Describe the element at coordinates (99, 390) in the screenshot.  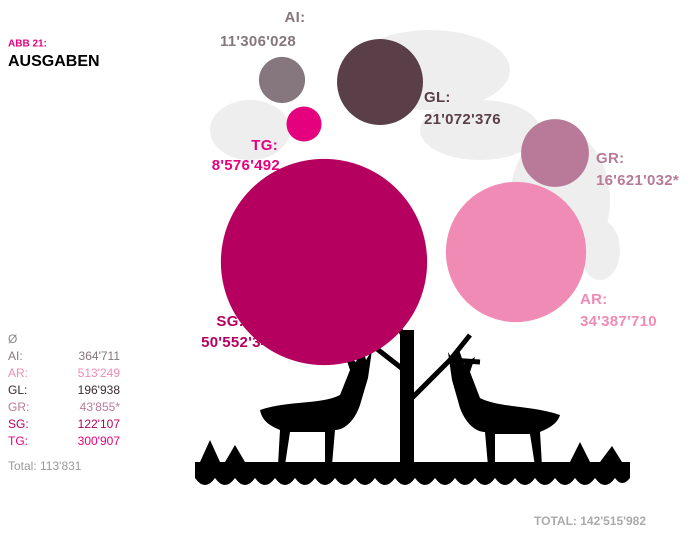
I see `average-value: 196'938` at that location.